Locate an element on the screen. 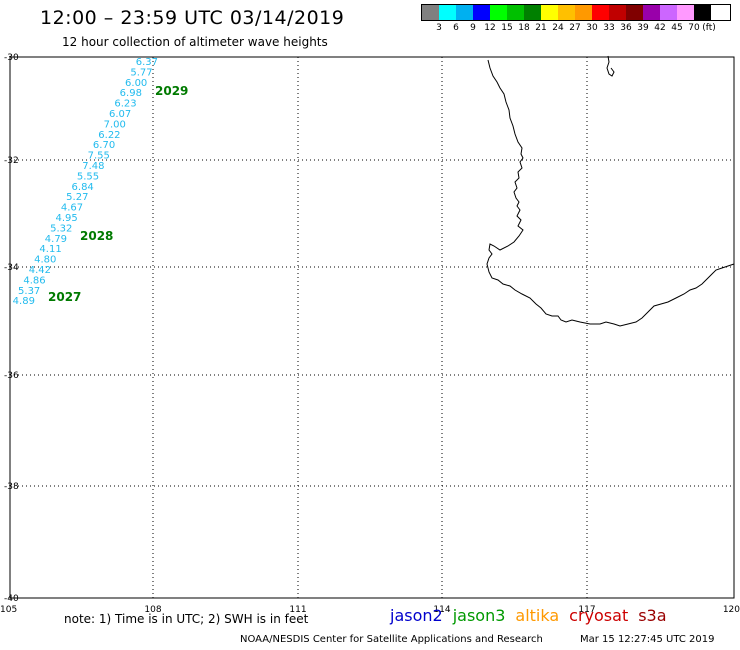 This screenshot has height=650, width=740. pass-id-label: 2027 is located at coordinates (64, 297).